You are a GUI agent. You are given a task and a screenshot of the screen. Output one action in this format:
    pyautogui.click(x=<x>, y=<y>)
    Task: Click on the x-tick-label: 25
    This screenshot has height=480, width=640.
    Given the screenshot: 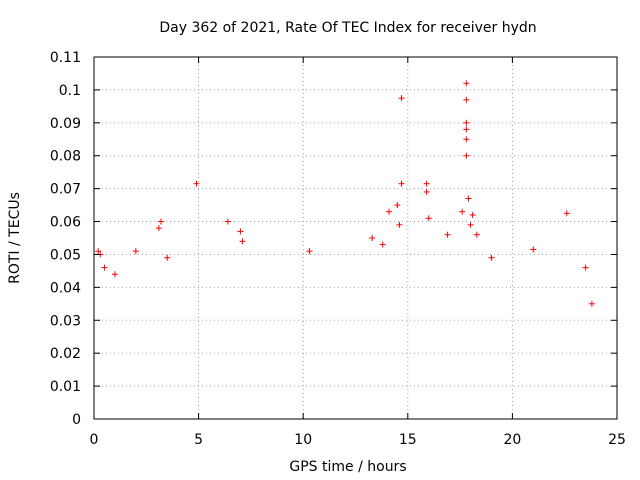 What is the action you would take?
    pyautogui.click(x=617, y=440)
    